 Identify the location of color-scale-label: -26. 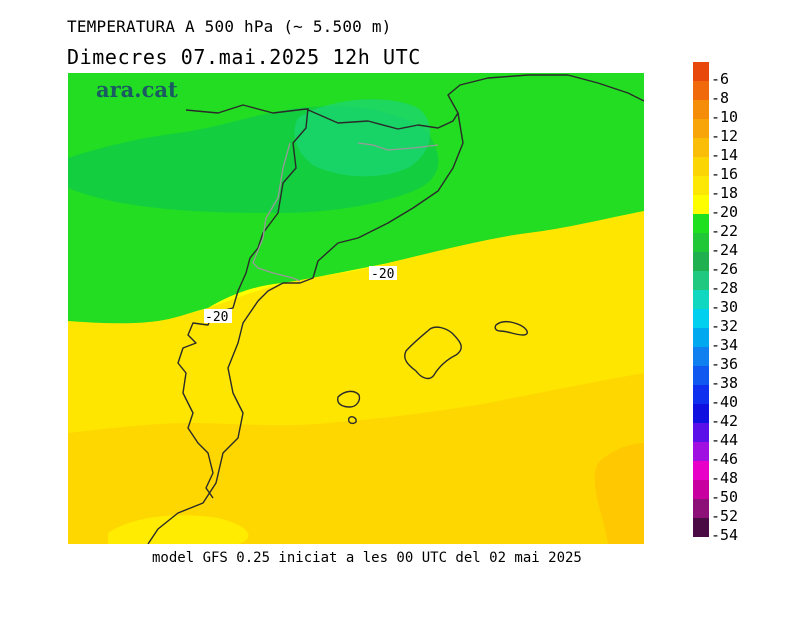
(725, 269).